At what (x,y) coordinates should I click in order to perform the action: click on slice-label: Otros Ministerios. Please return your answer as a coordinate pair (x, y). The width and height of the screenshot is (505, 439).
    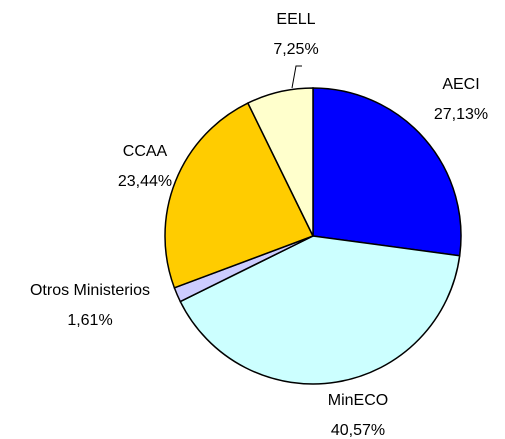
    Looking at the image, I should click on (90, 290).